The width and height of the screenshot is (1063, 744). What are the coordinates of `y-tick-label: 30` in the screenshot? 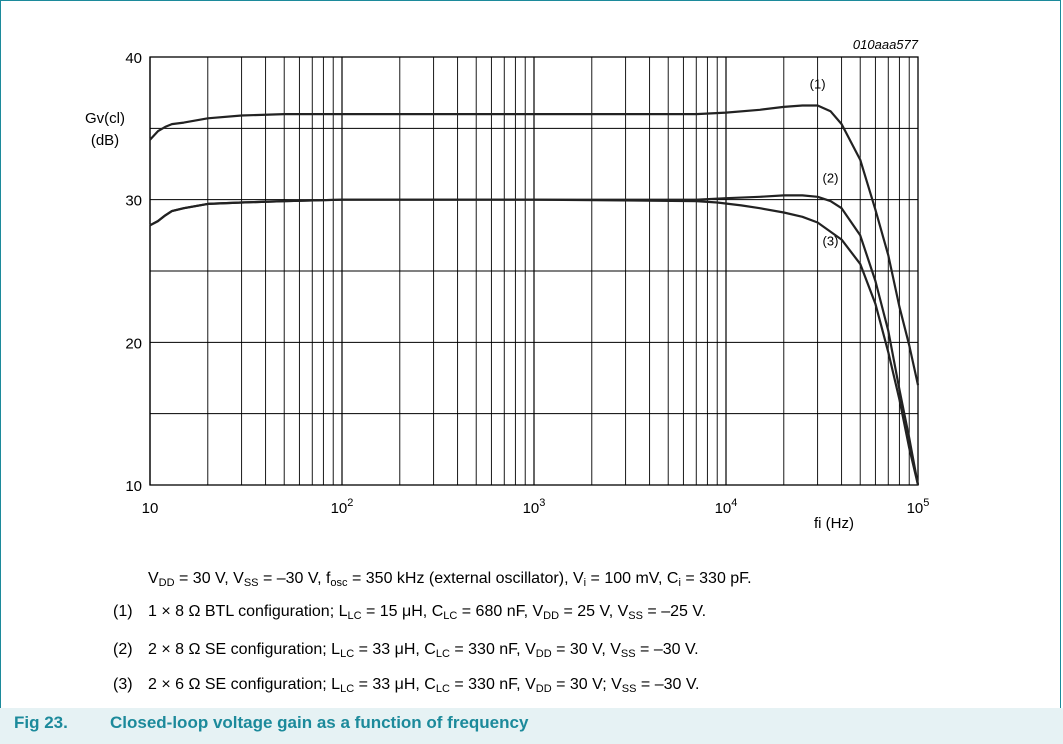 It's located at (133, 201).